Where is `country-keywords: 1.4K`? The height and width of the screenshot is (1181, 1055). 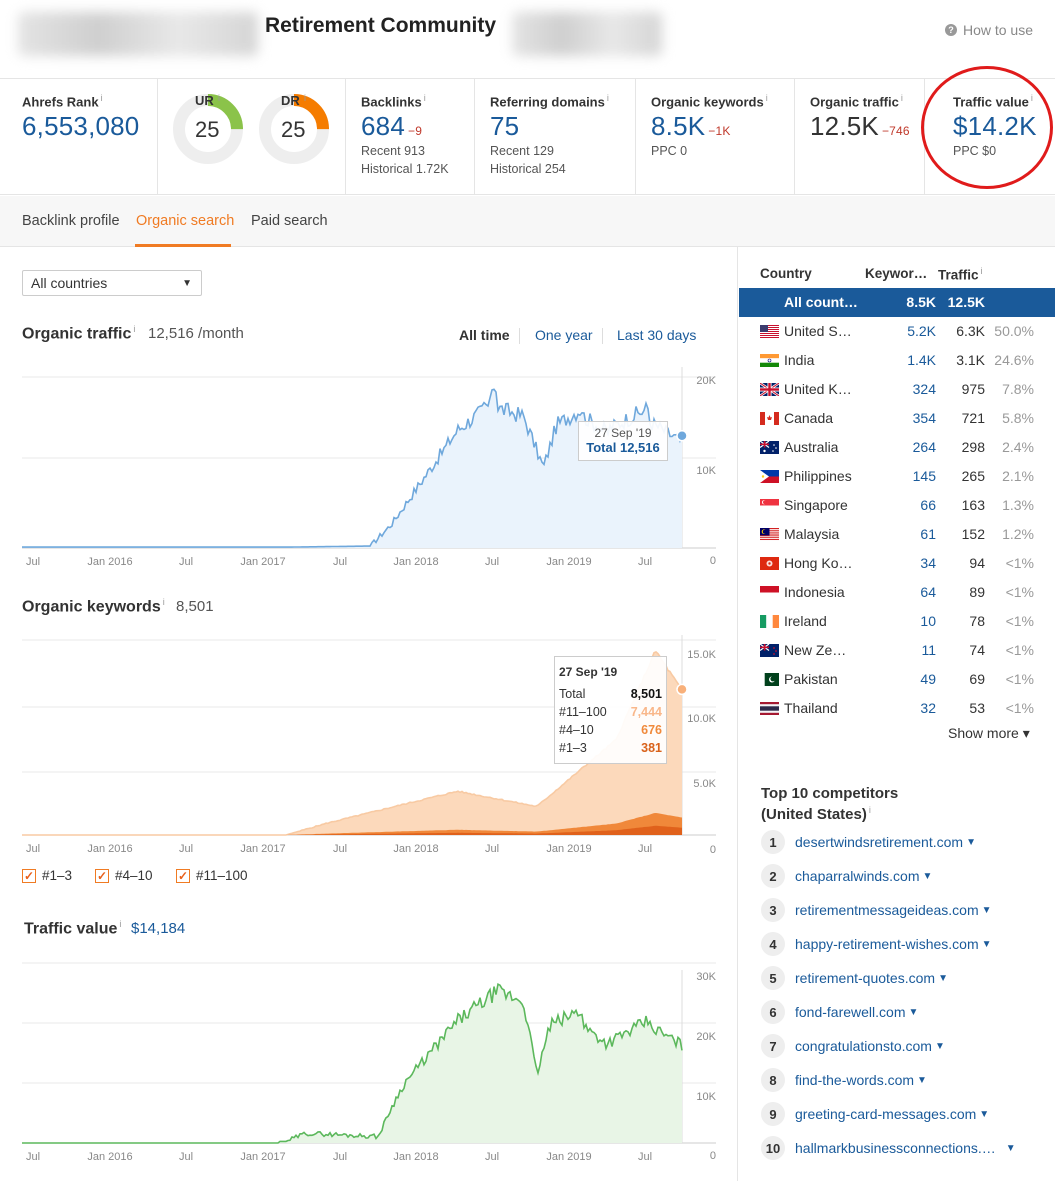 country-keywords: 1.4K is located at coordinates (921, 360).